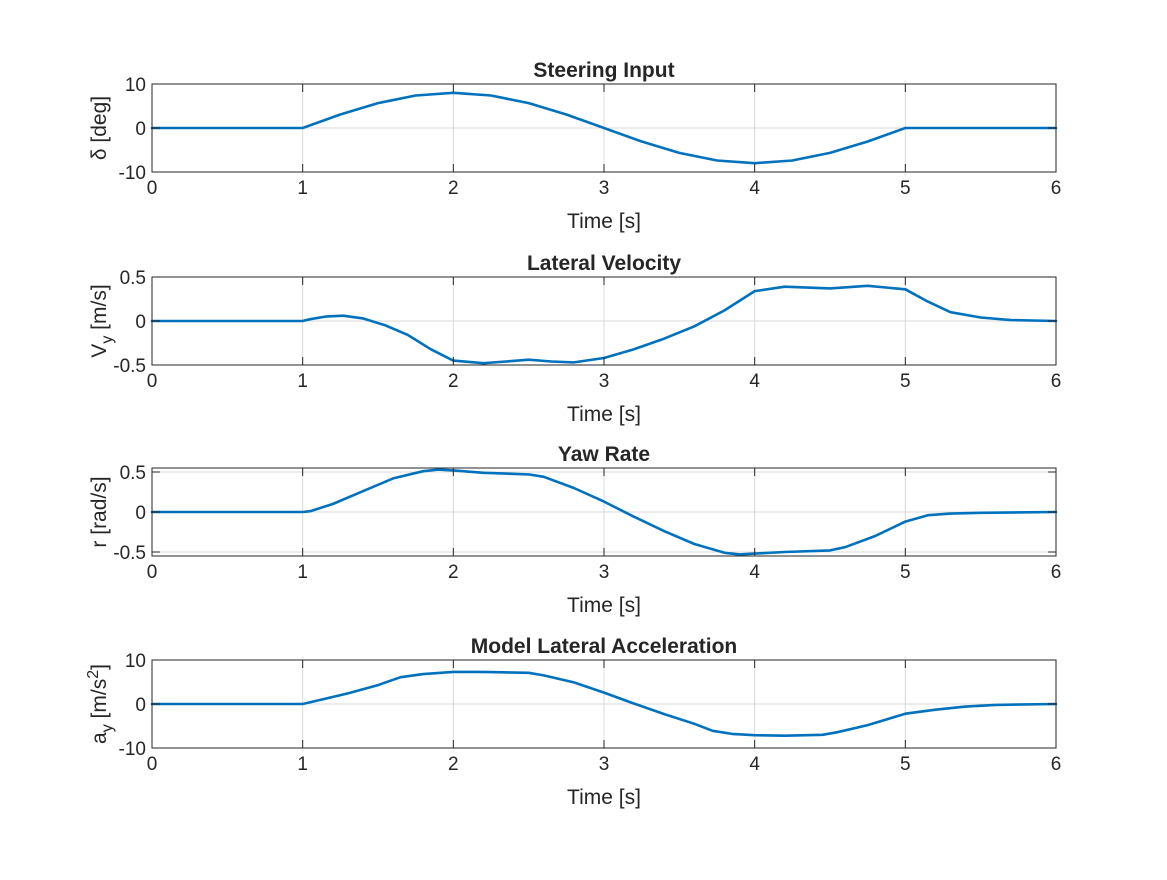 The image size is (1167, 880). Describe the element at coordinates (604, 646) in the screenshot. I see `subplot-title: Model Lateral Acceleration` at that location.